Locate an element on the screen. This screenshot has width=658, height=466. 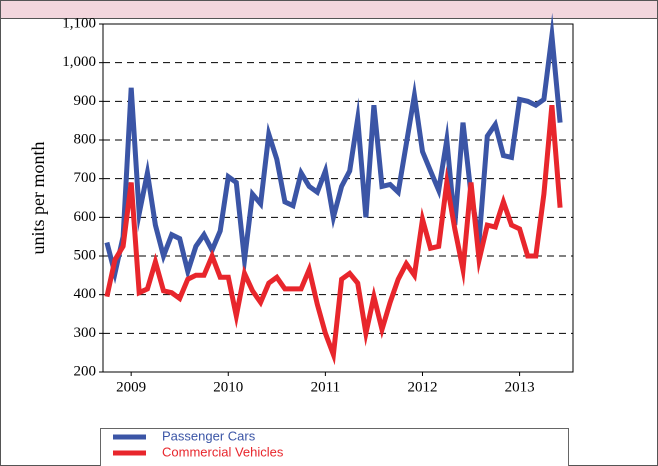
x-tick-label: 2012 is located at coordinates (422, 387).